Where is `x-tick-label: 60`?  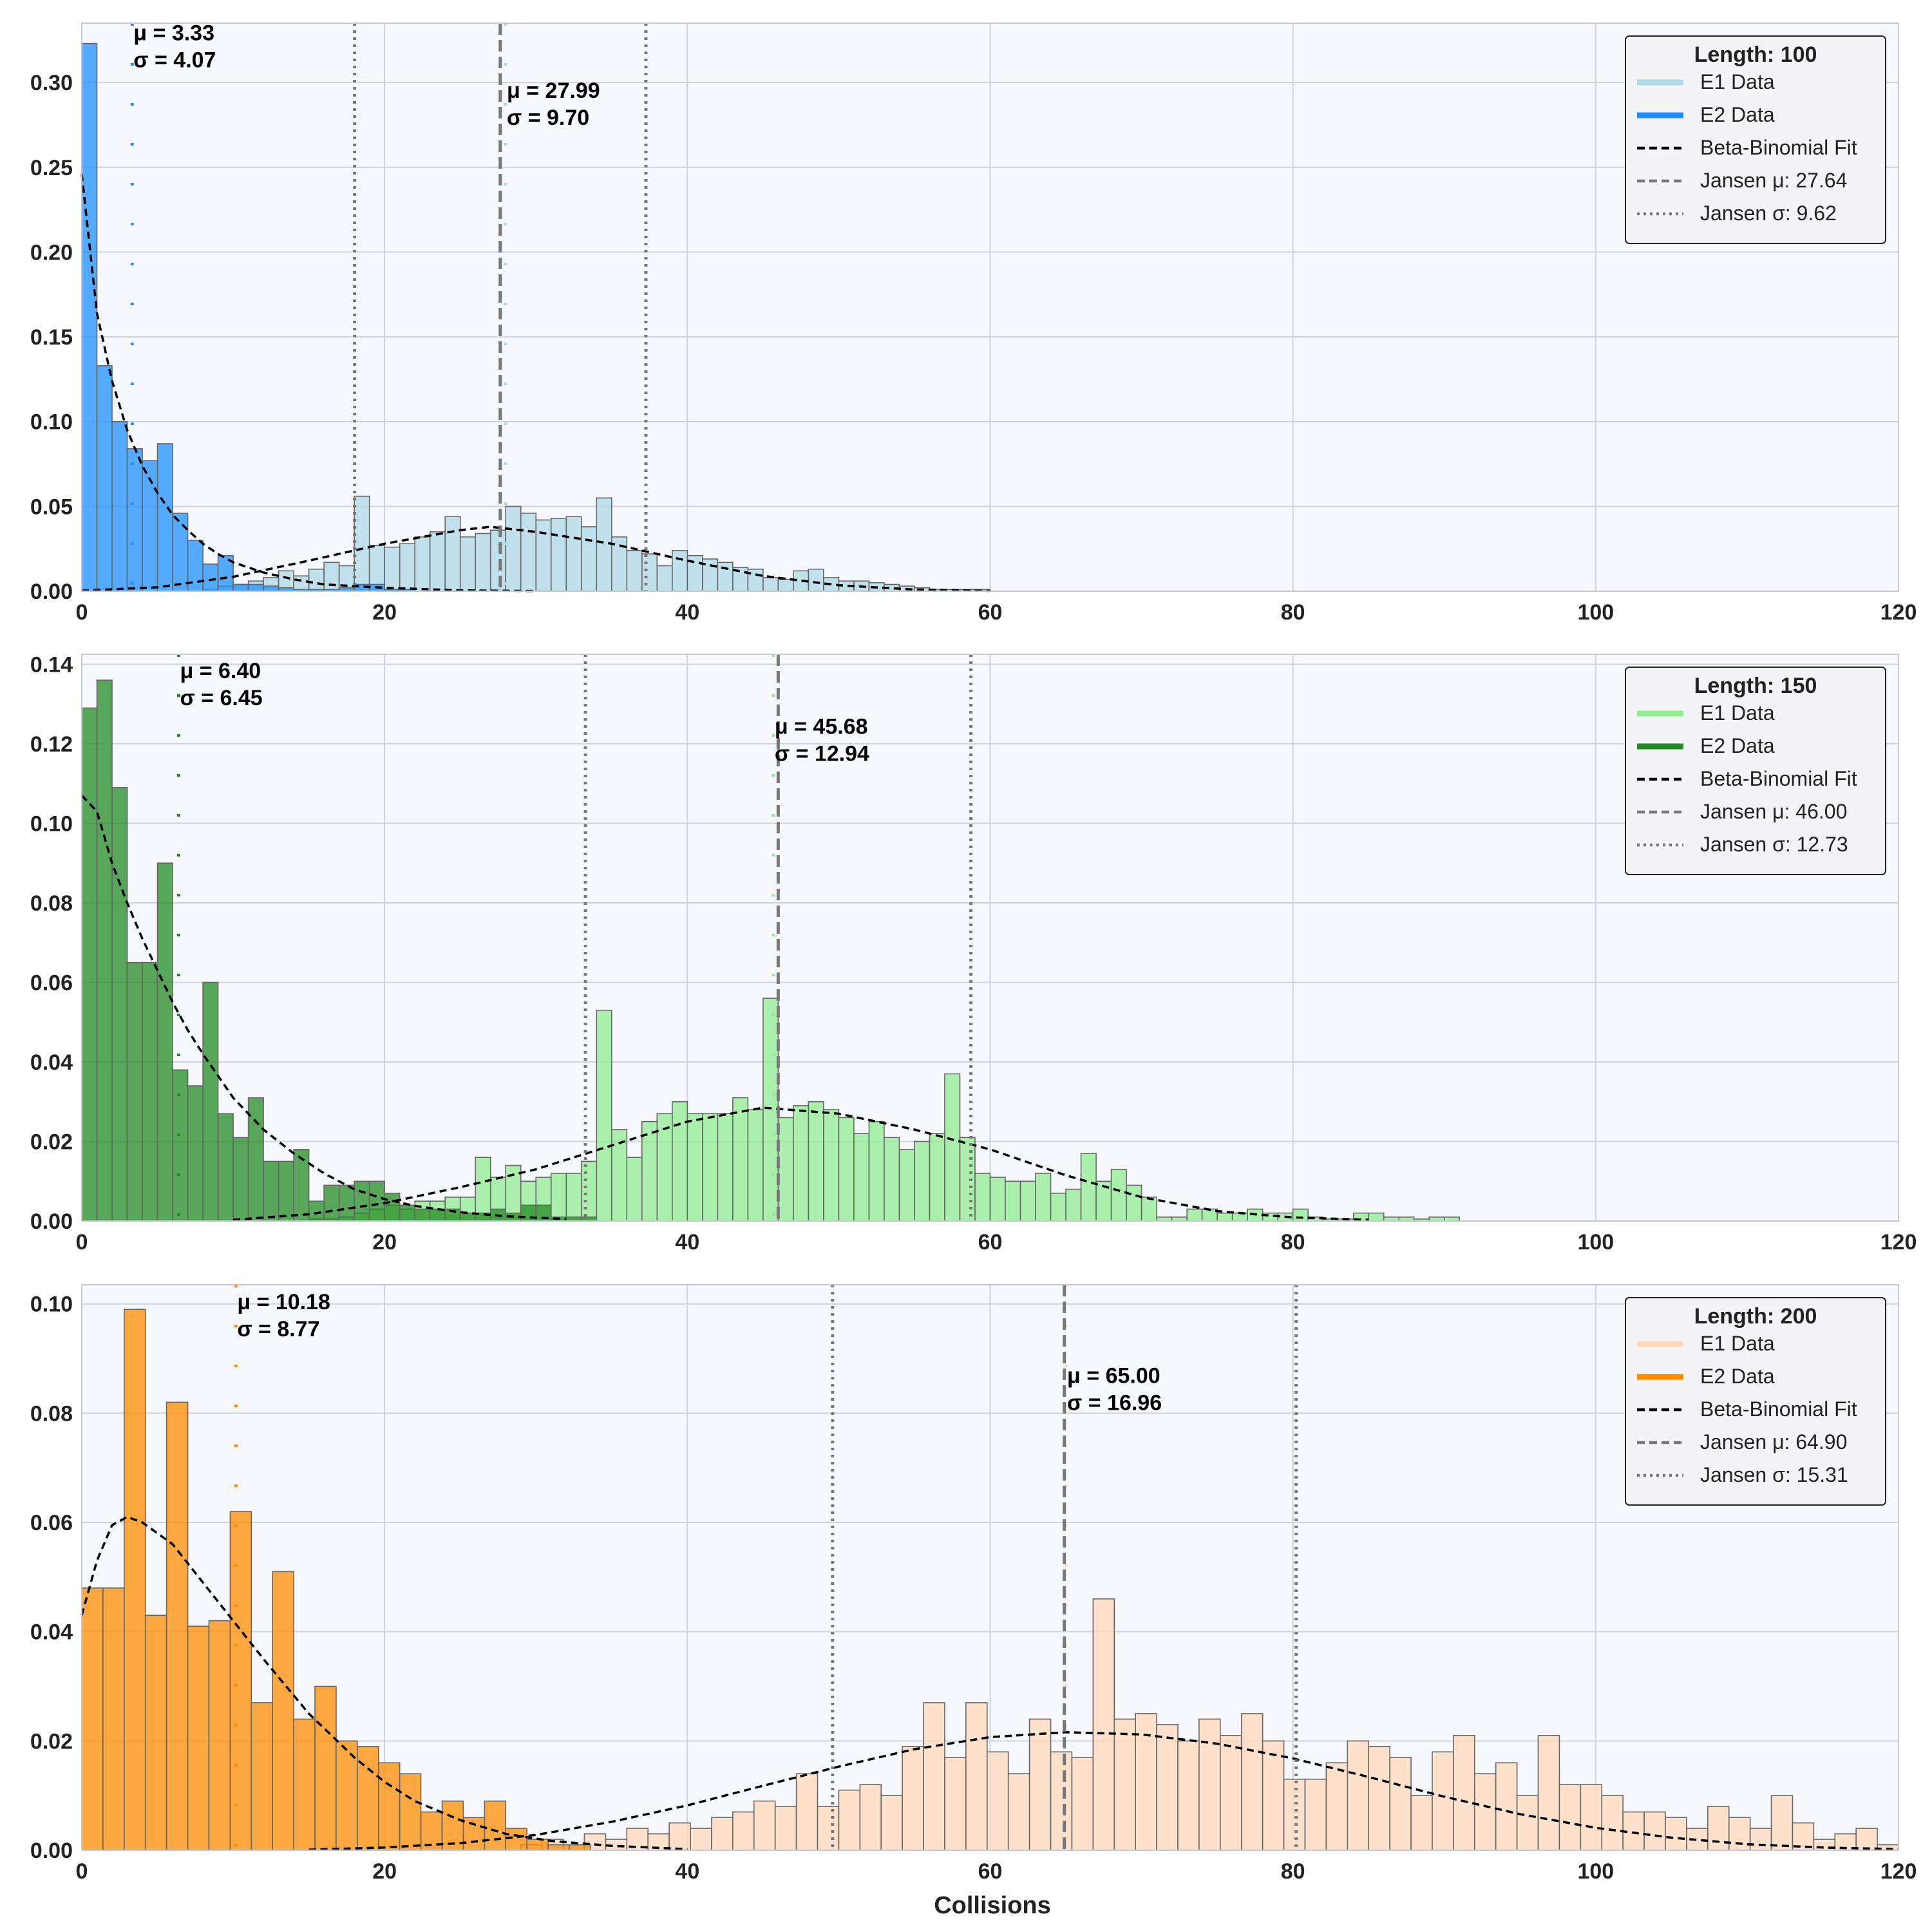
x-tick-label: 60 is located at coordinates (990, 1242).